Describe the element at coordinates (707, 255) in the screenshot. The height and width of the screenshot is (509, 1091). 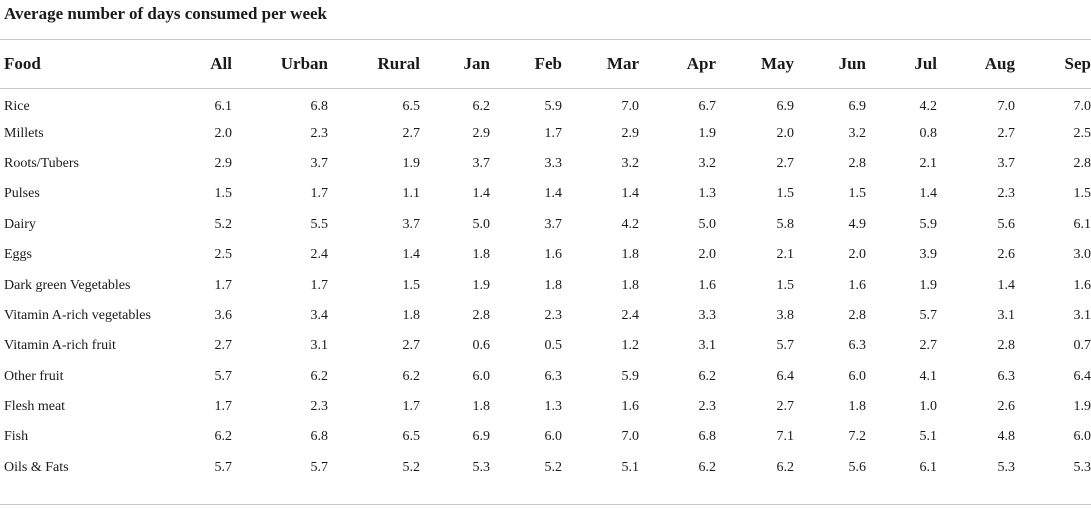
I see `value-cell: 2.0` at that location.